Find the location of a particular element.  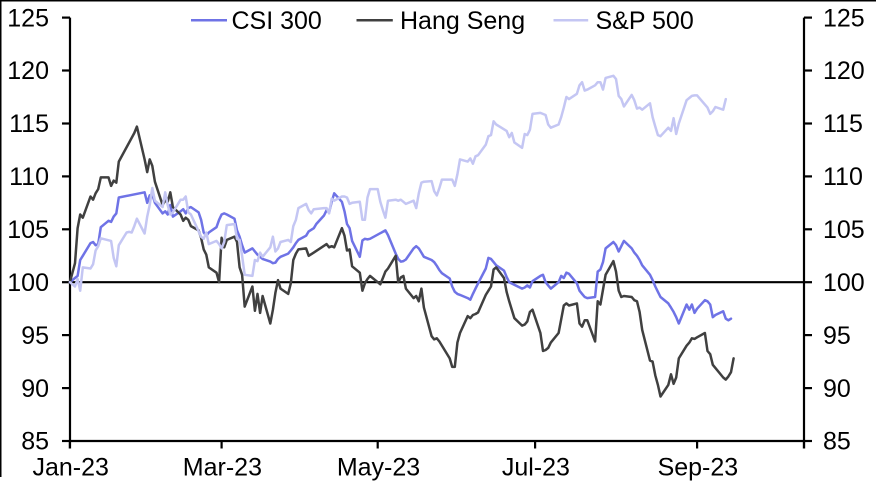

svg-text: Sep-23 is located at coordinates (698, 468).